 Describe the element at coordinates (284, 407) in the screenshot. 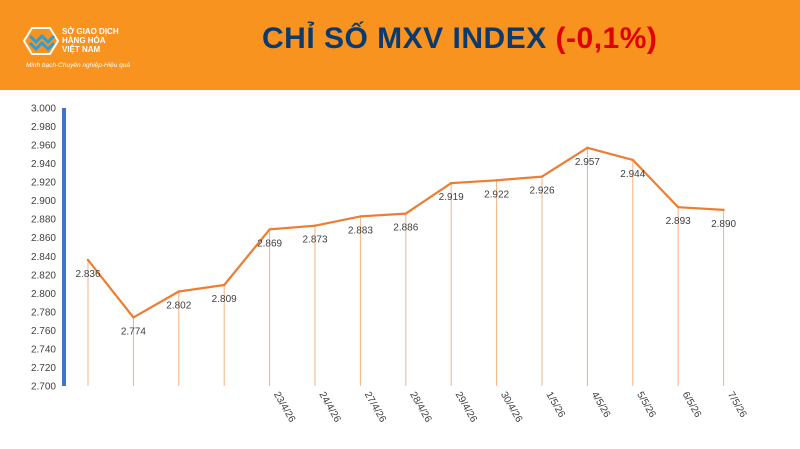

I see `x-tick-label: 23/4/26` at that location.